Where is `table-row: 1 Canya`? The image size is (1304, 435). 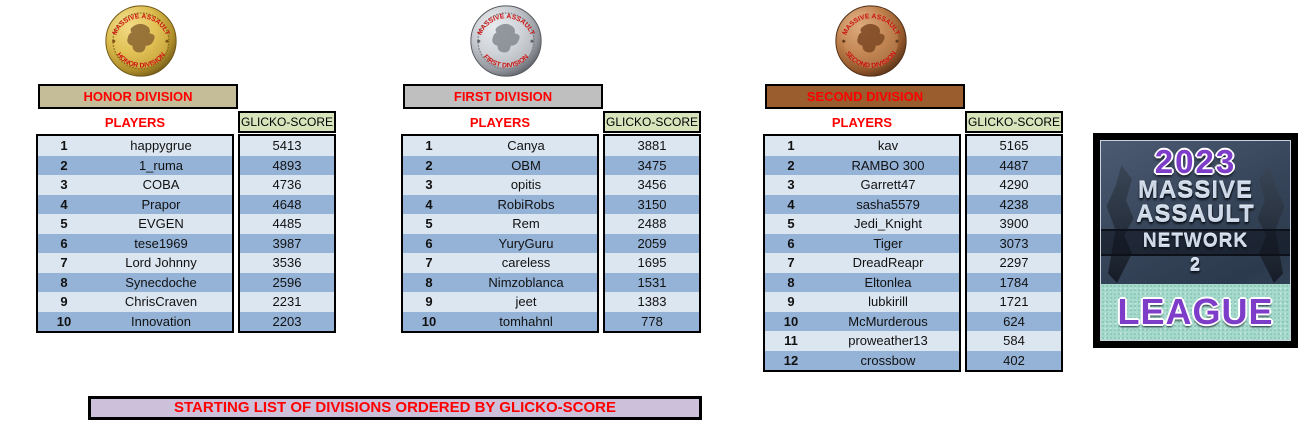
table-row: 1 Canya is located at coordinates (500, 146).